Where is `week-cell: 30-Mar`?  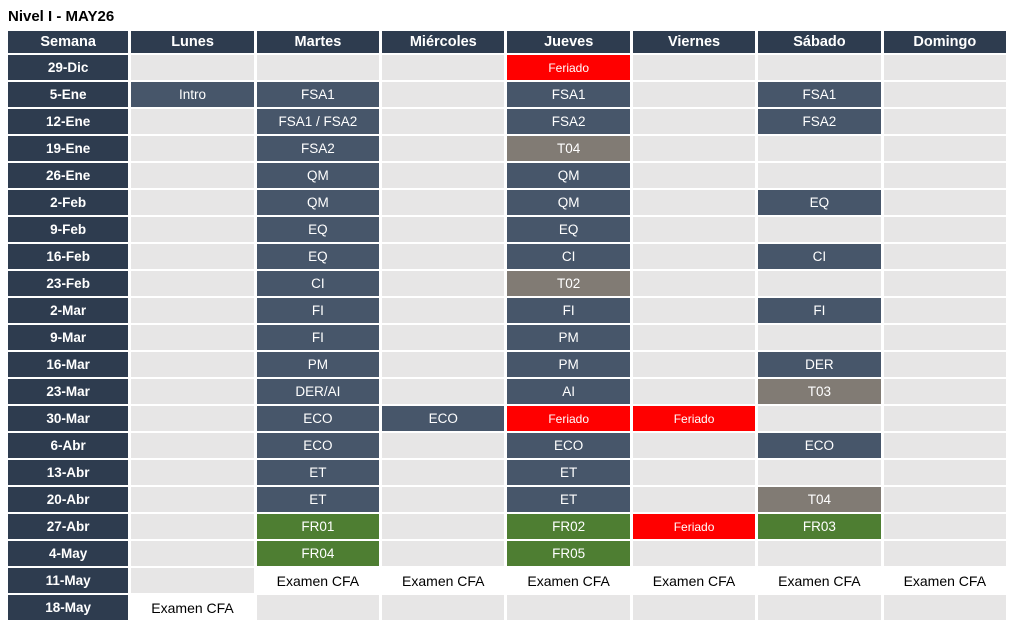 week-cell: 30-Mar is located at coordinates (68, 418).